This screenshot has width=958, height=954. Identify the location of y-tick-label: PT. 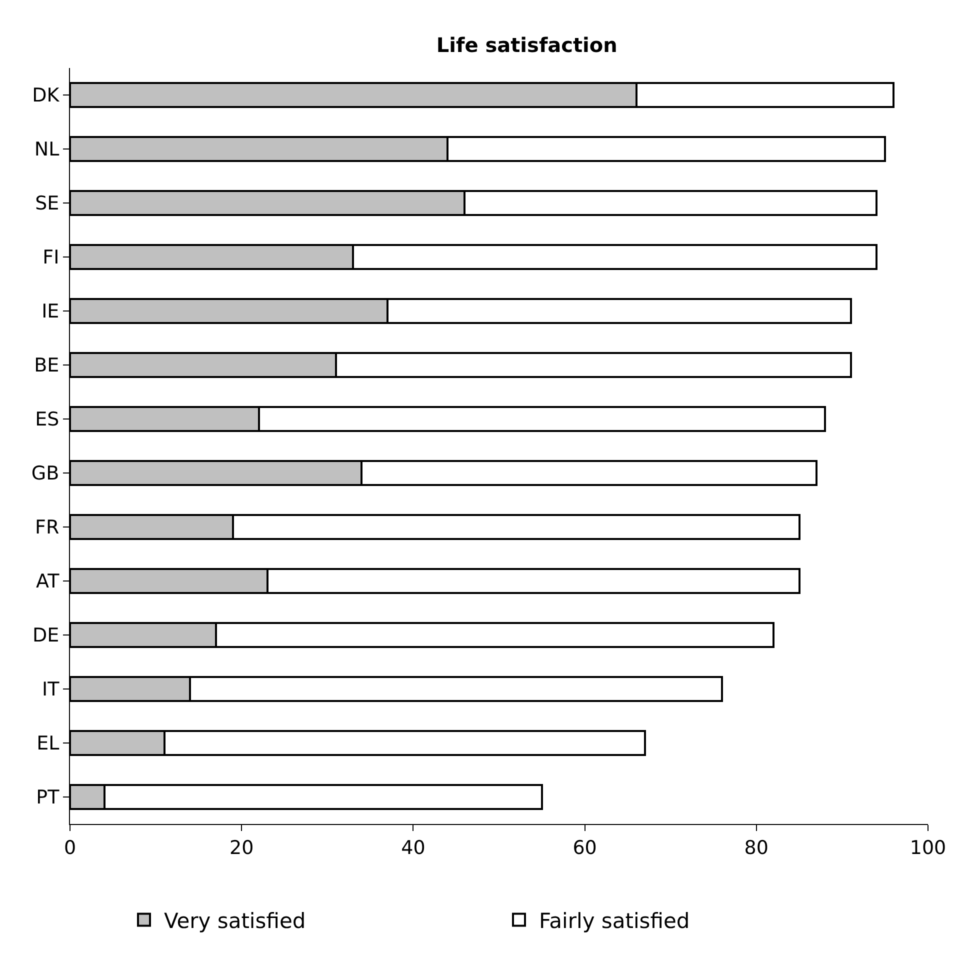
(48, 797).